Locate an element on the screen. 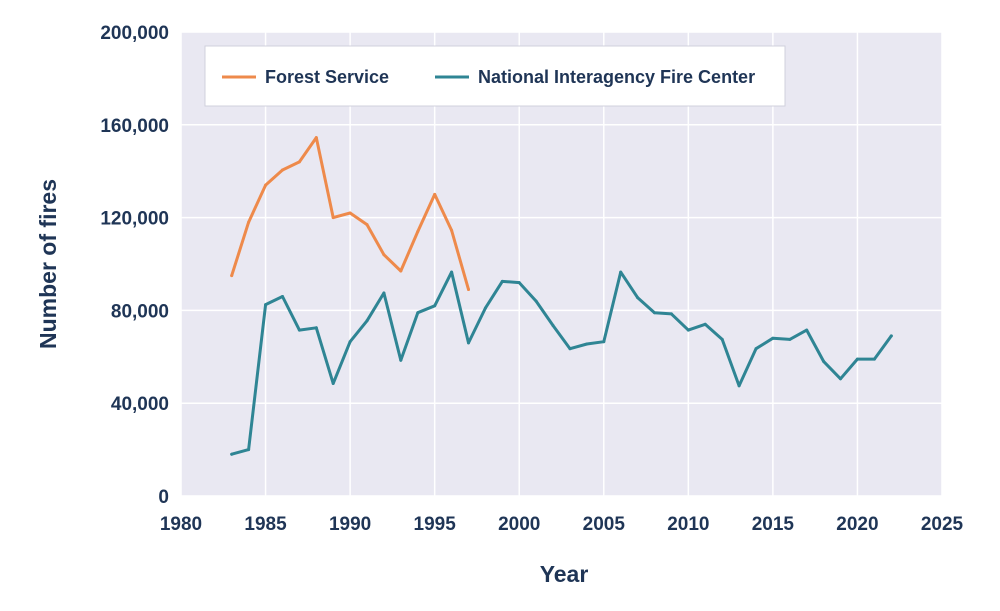 The width and height of the screenshot is (1000, 611). x-tick-label: 1980 is located at coordinates (181, 524).